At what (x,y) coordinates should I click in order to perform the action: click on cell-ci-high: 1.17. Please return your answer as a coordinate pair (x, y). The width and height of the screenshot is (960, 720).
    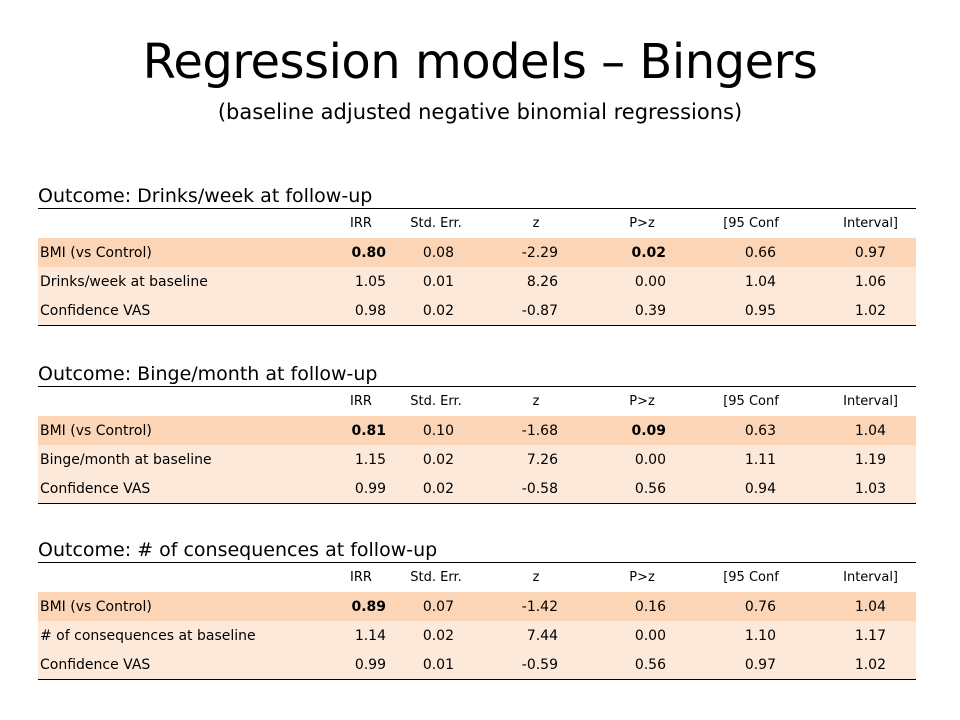
    Looking at the image, I should click on (861, 635).